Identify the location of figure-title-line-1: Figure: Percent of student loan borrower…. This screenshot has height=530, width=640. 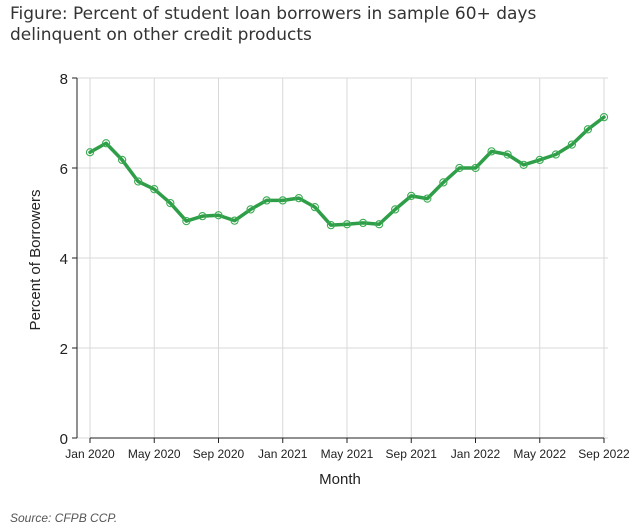
(273, 14).